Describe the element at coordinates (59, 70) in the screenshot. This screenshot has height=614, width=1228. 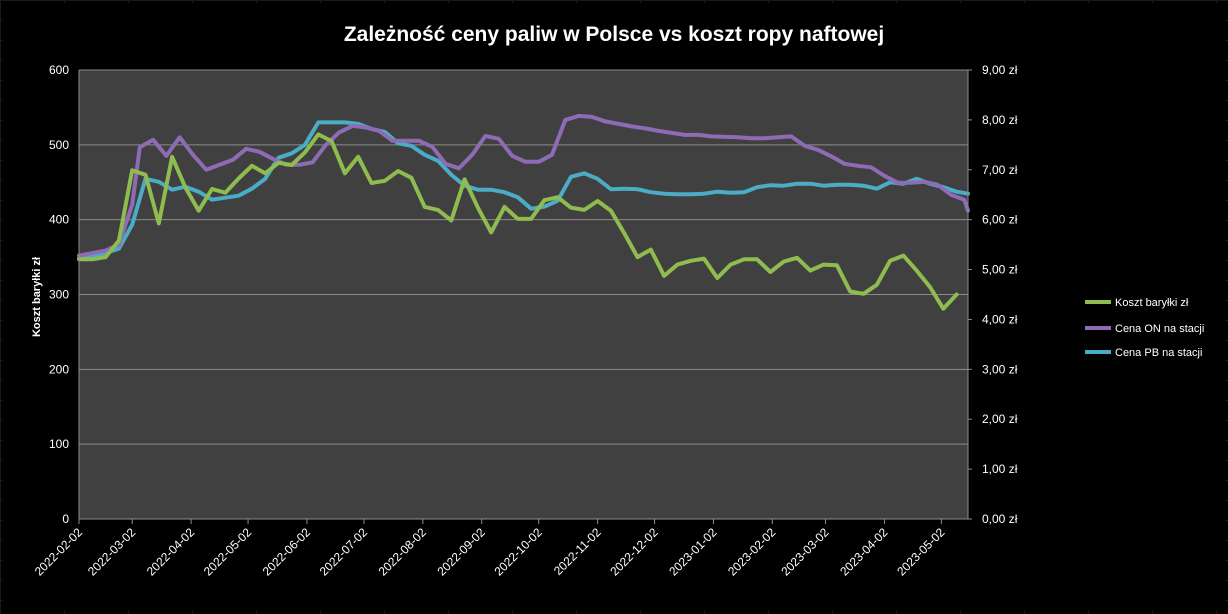
I see `y-left-tick-label: 600` at that location.